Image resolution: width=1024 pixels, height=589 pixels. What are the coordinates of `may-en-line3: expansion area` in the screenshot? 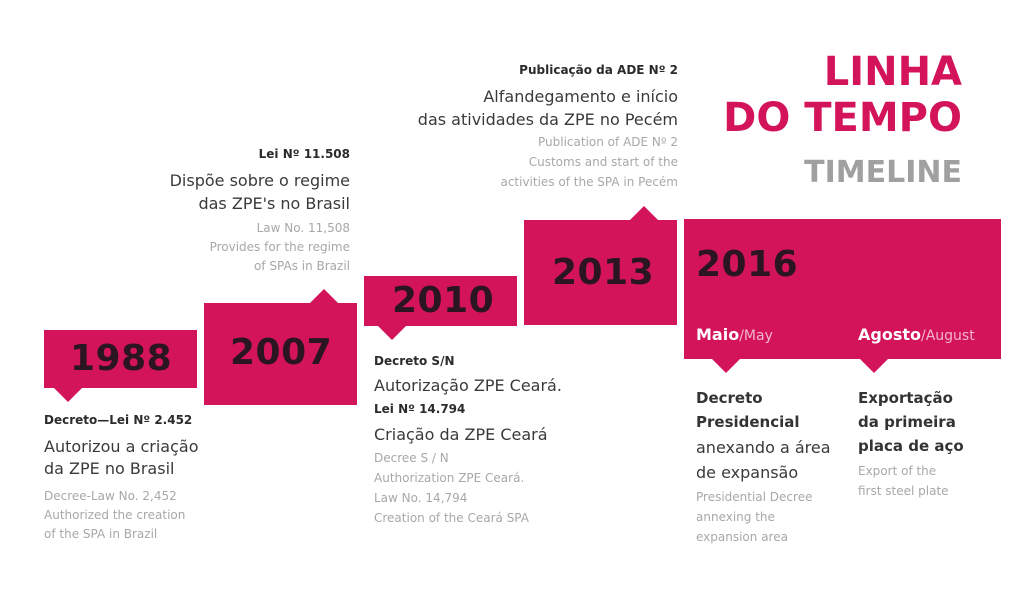 It's located at (742, 537).